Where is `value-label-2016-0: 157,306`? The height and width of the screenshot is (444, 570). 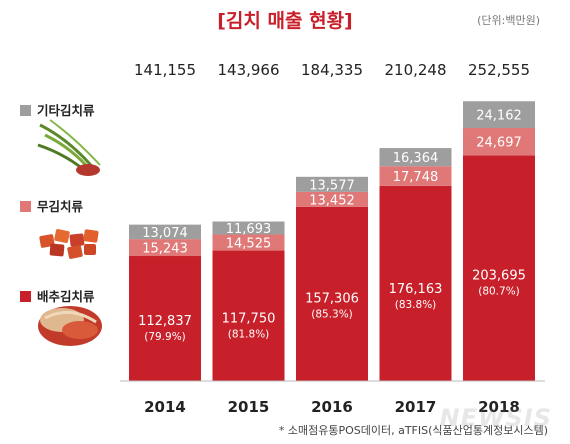 value-label-2016-0: 157,306 is located at coordinates (332, 299).